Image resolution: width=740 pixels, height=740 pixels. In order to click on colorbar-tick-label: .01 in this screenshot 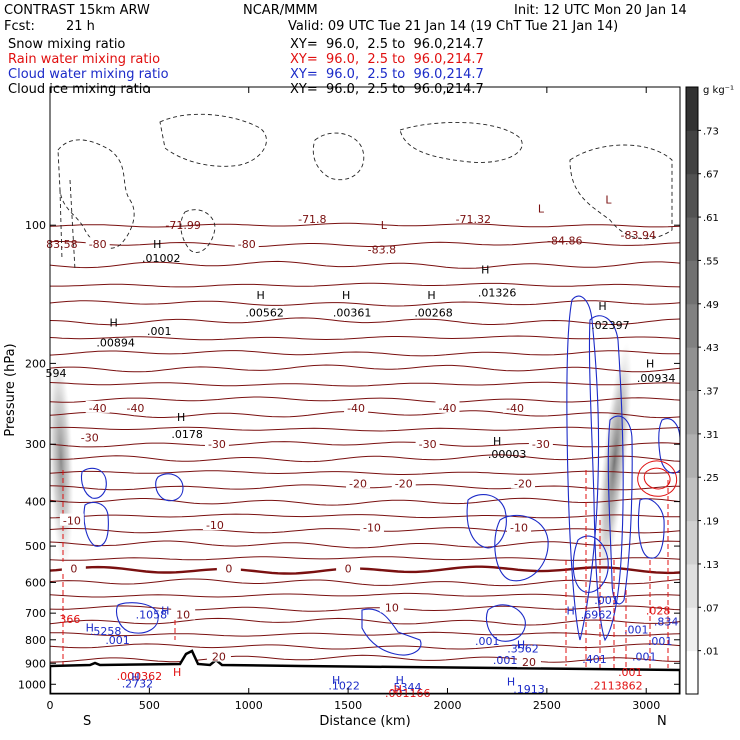, I will do `click(711, 652)`.